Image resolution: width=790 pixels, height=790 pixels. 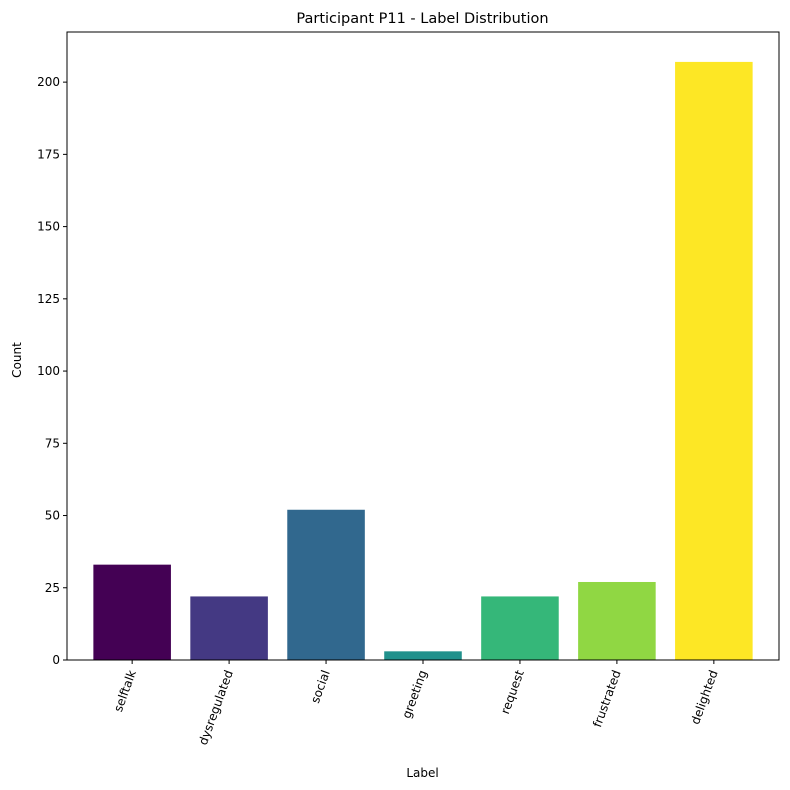 What do you see at coordinates (326, 584) in the screenshot?
I see `bar-social` at bounding box center [326, 584].